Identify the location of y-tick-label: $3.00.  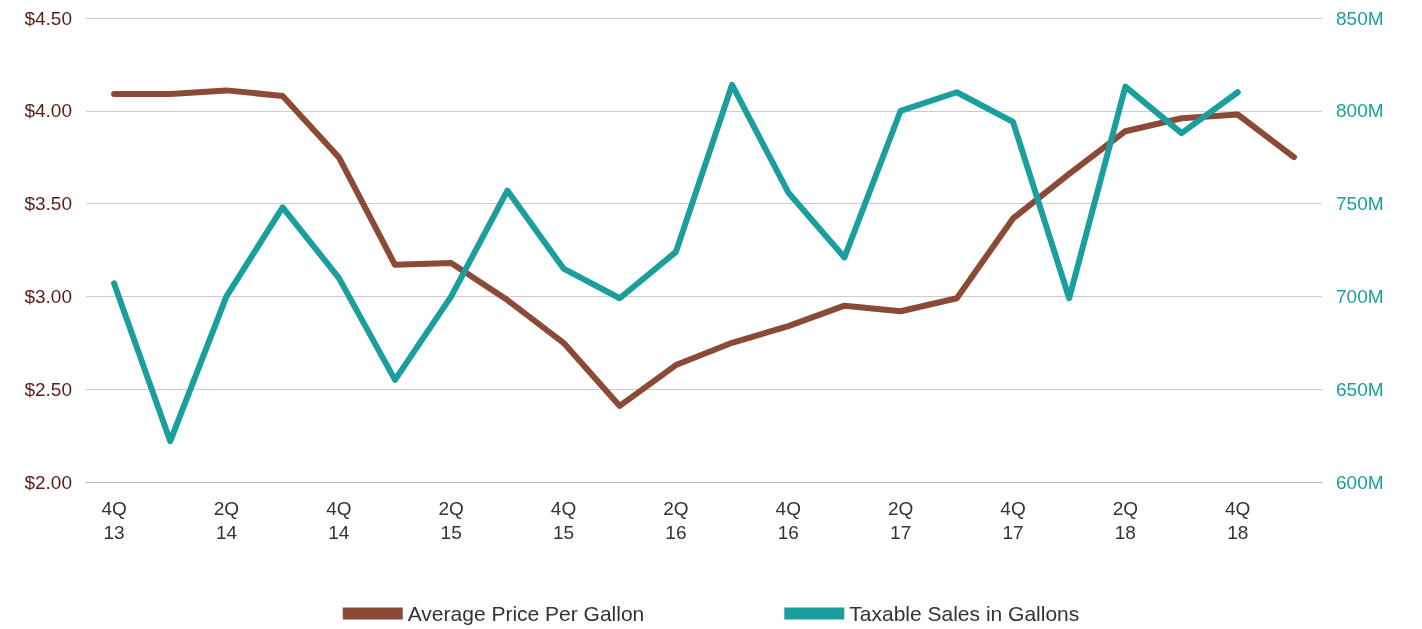
(48, 296).